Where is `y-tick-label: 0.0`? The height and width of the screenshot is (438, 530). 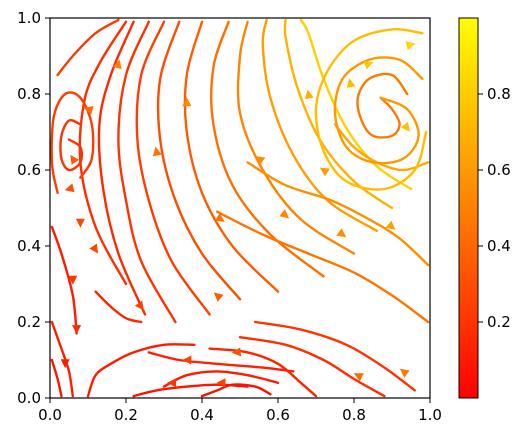 y-tick-label: 0.0 is located at coordinates (29, 398).